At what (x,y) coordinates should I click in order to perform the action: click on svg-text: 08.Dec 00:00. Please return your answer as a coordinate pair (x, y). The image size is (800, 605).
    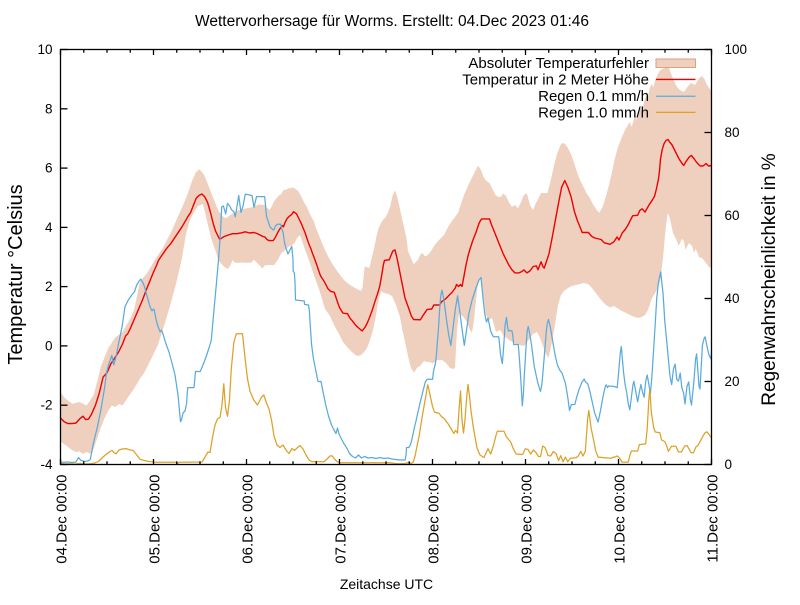
    Looking at the image, I should click on (434, 519).